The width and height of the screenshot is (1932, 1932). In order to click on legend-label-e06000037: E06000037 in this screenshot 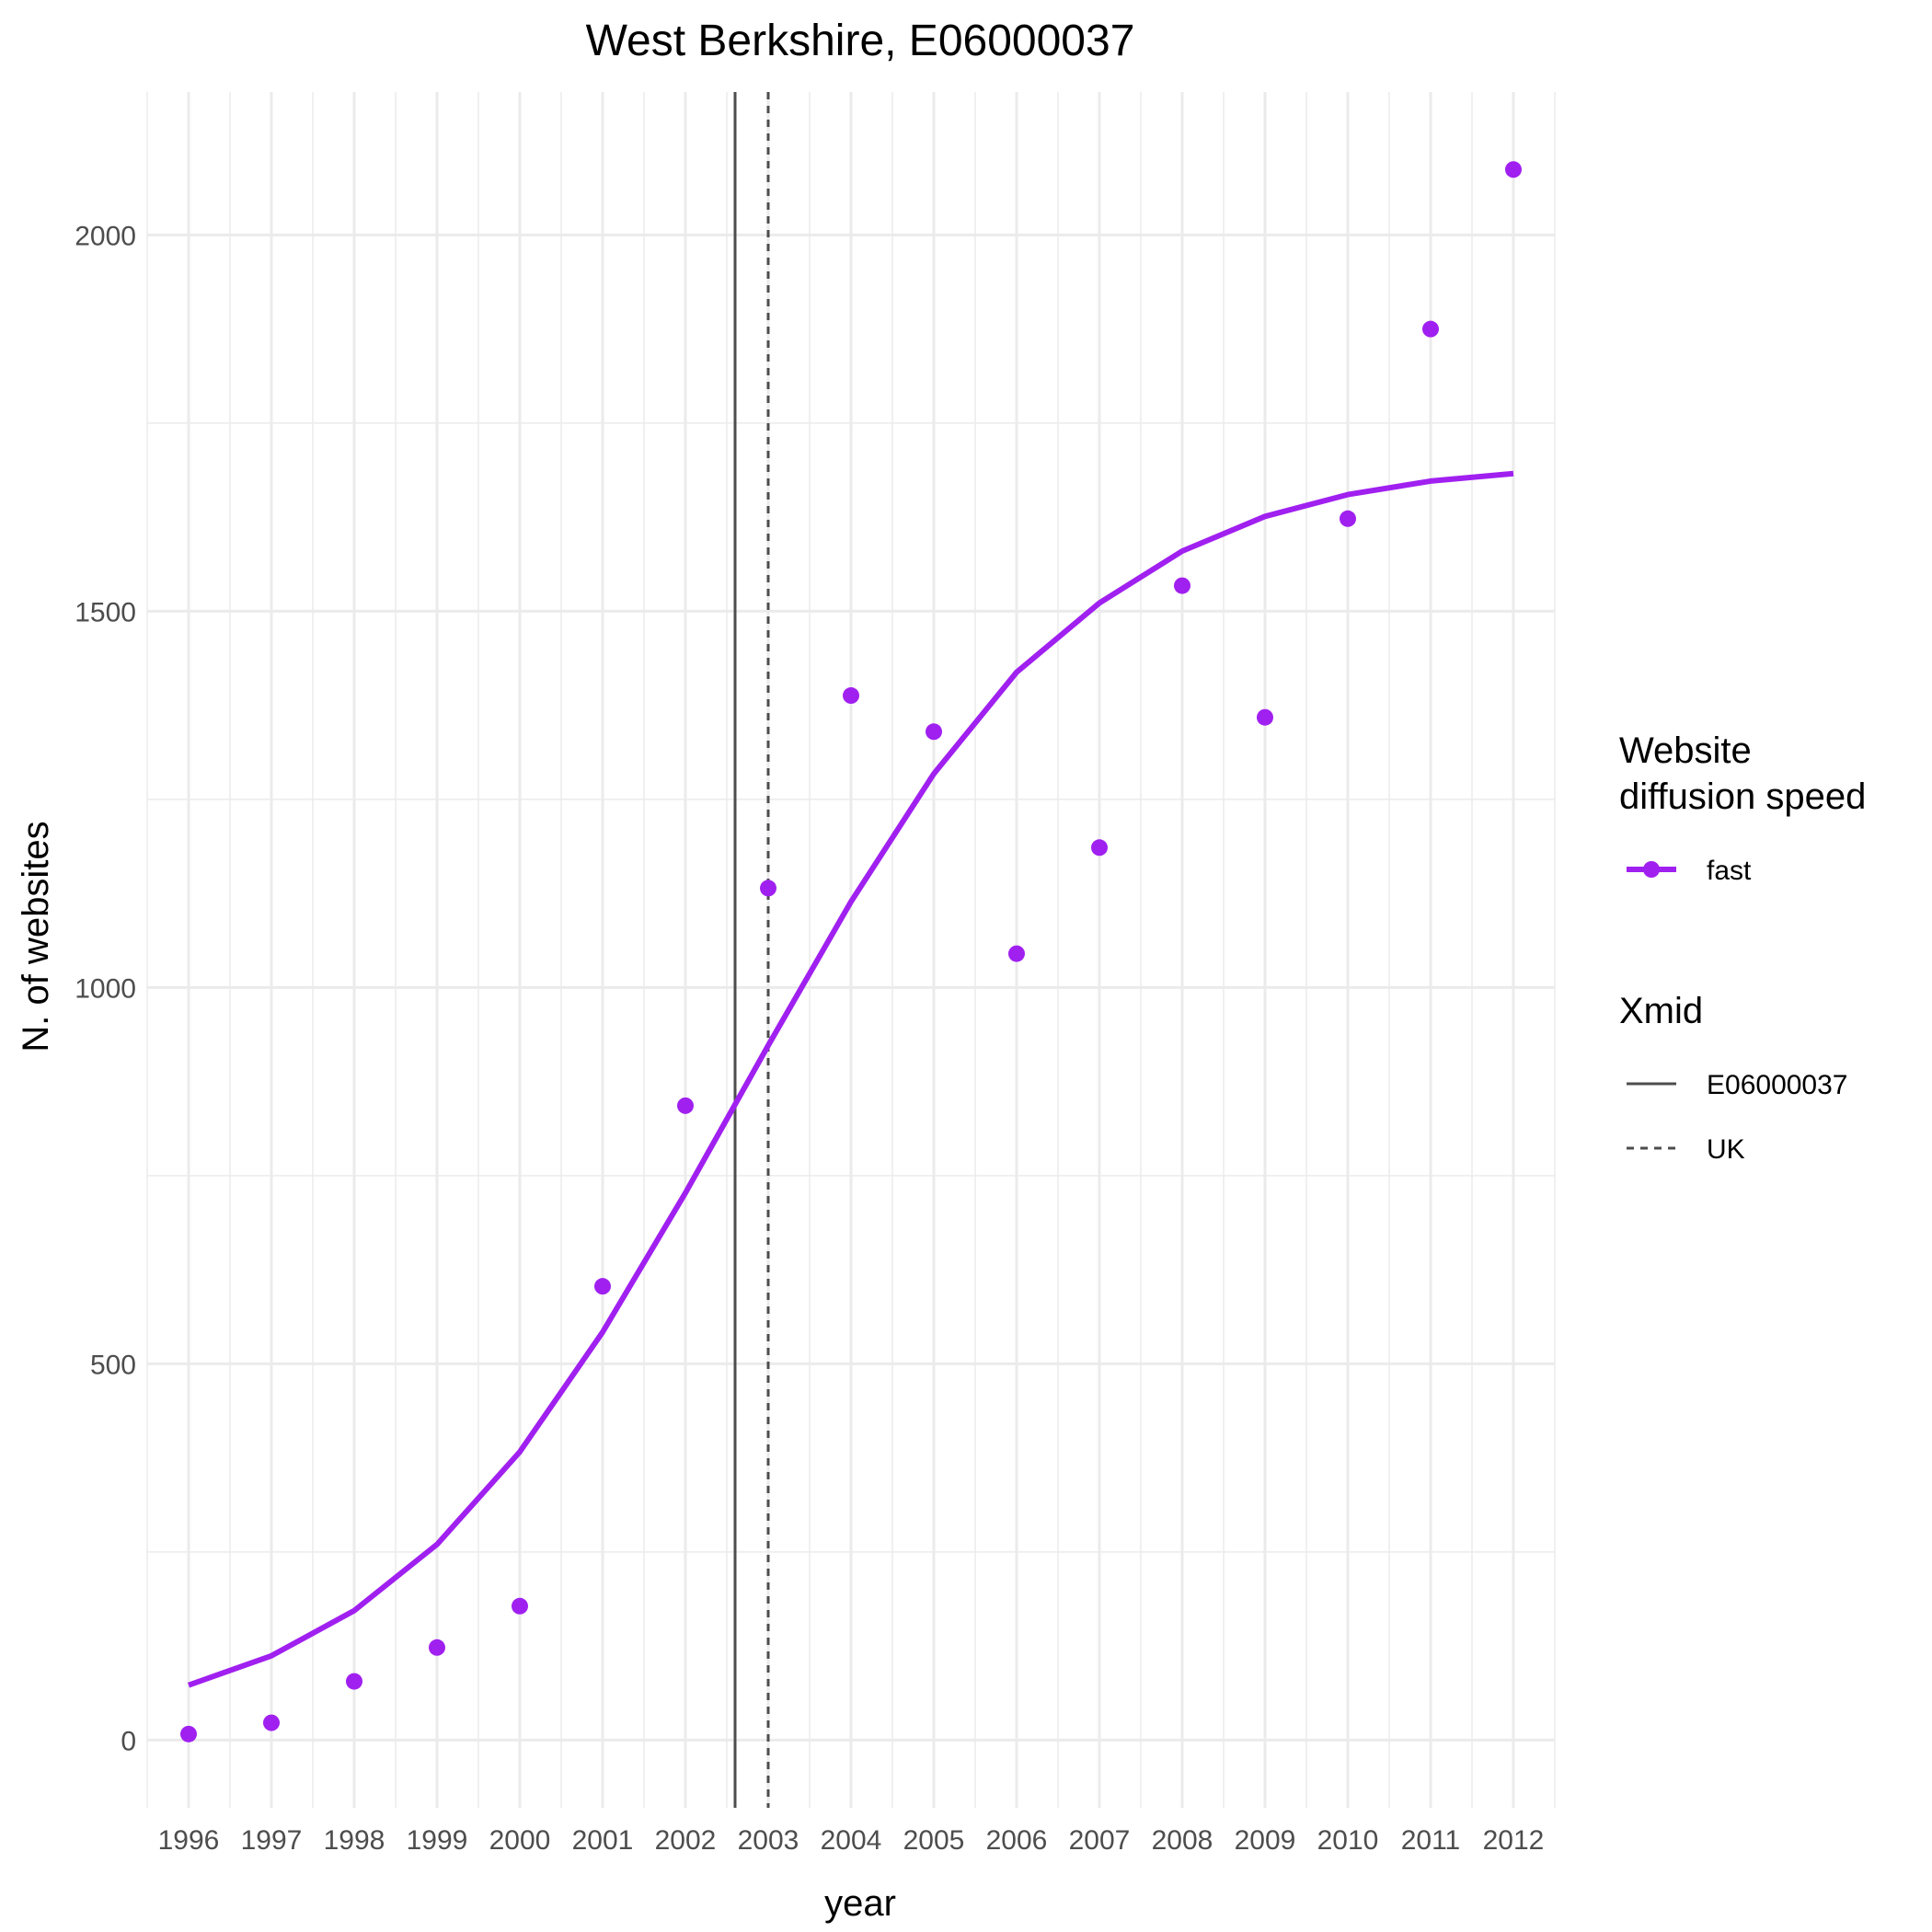, I will do `click(1777, 1085)`.